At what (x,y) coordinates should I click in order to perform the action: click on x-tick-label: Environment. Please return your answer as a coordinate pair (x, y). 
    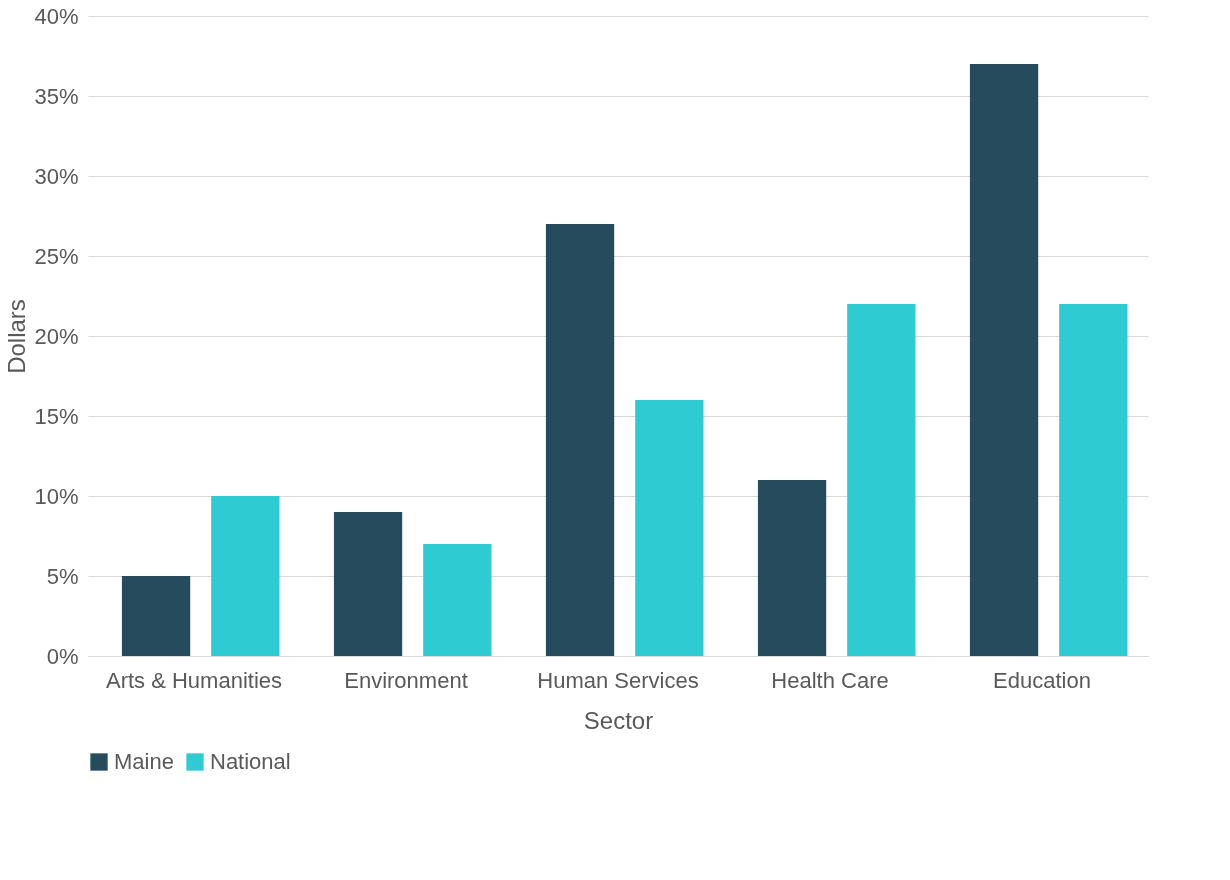
    Looking at the image, I should click on (406, 680).